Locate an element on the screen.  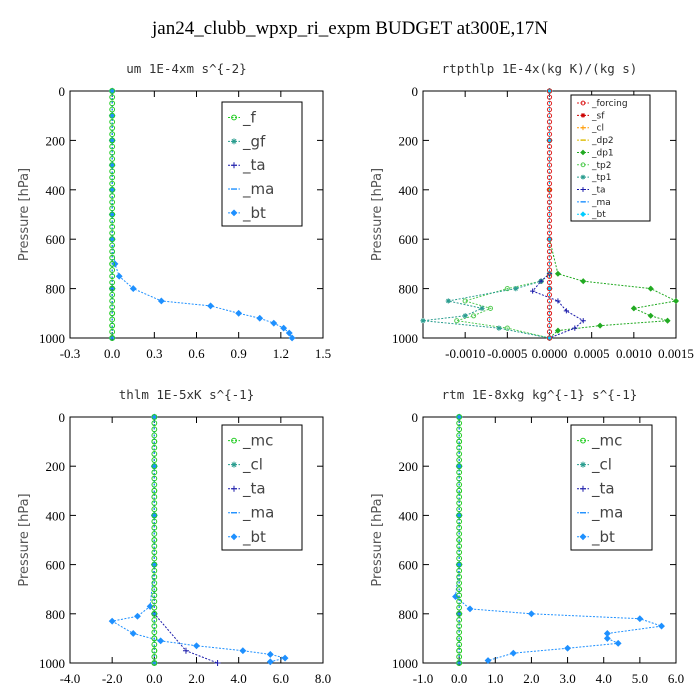
panel-title: rtpthlp 1E-4x(kg K)/(kg s) is located at coordinates (540, 68).